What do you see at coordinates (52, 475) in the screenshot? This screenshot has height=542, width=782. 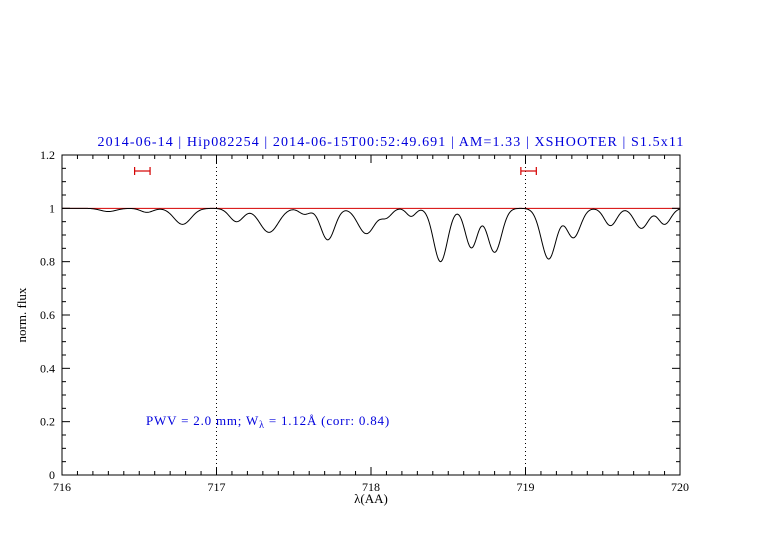 I see `y-tick-label: 0` at bounding box center [52, 475].